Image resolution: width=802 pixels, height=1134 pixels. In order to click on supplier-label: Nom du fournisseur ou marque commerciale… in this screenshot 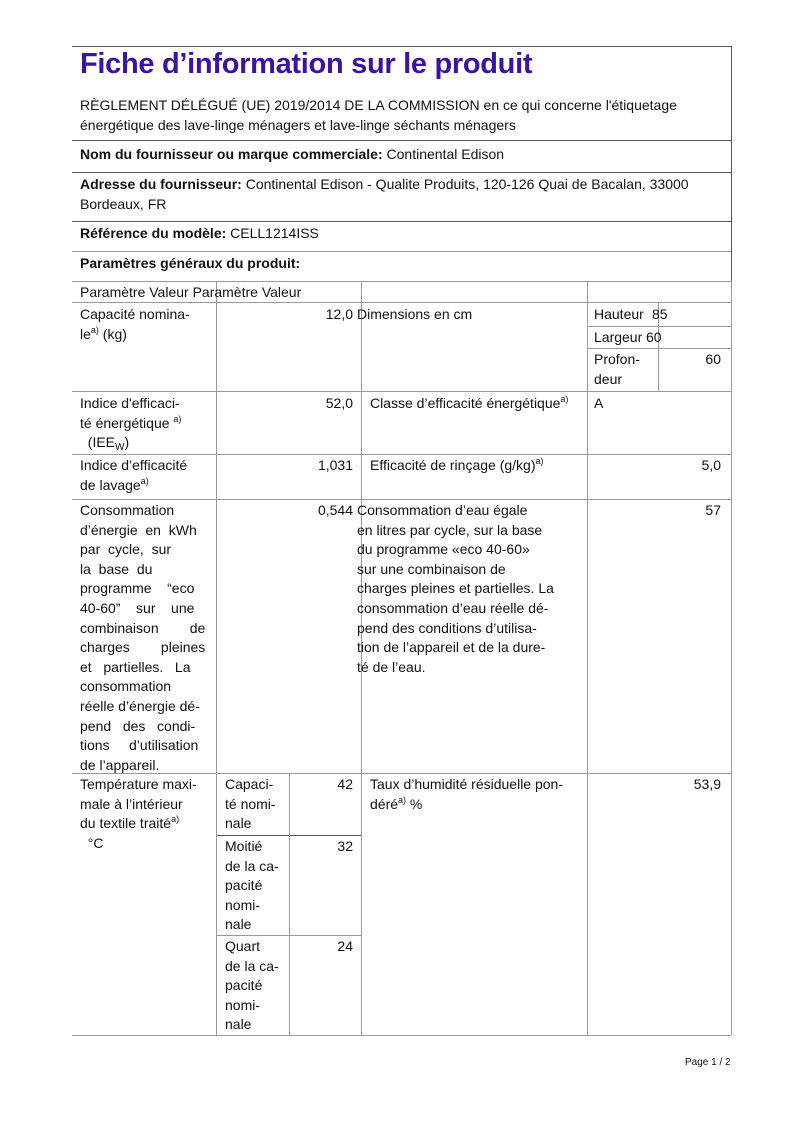, I will do `click(231, 154)`.